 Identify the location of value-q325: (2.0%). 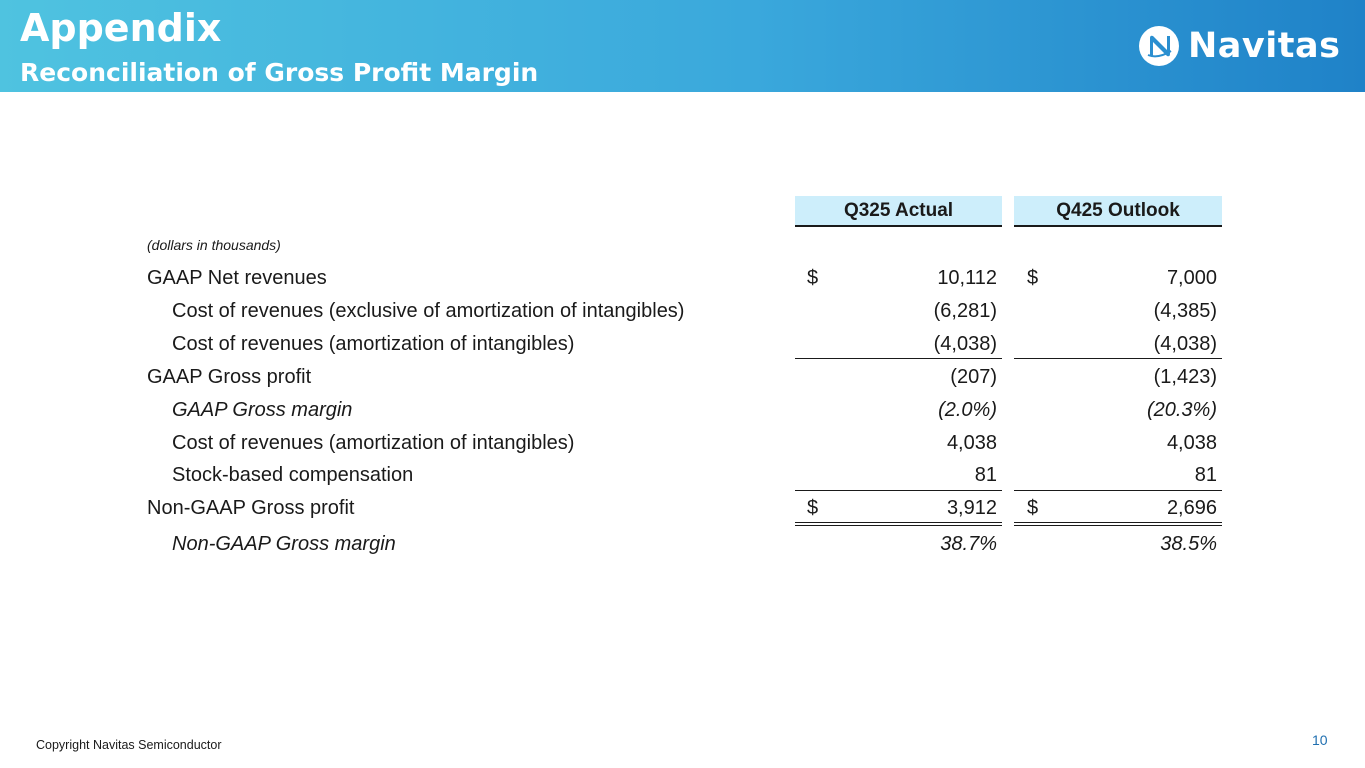
(967, 410).